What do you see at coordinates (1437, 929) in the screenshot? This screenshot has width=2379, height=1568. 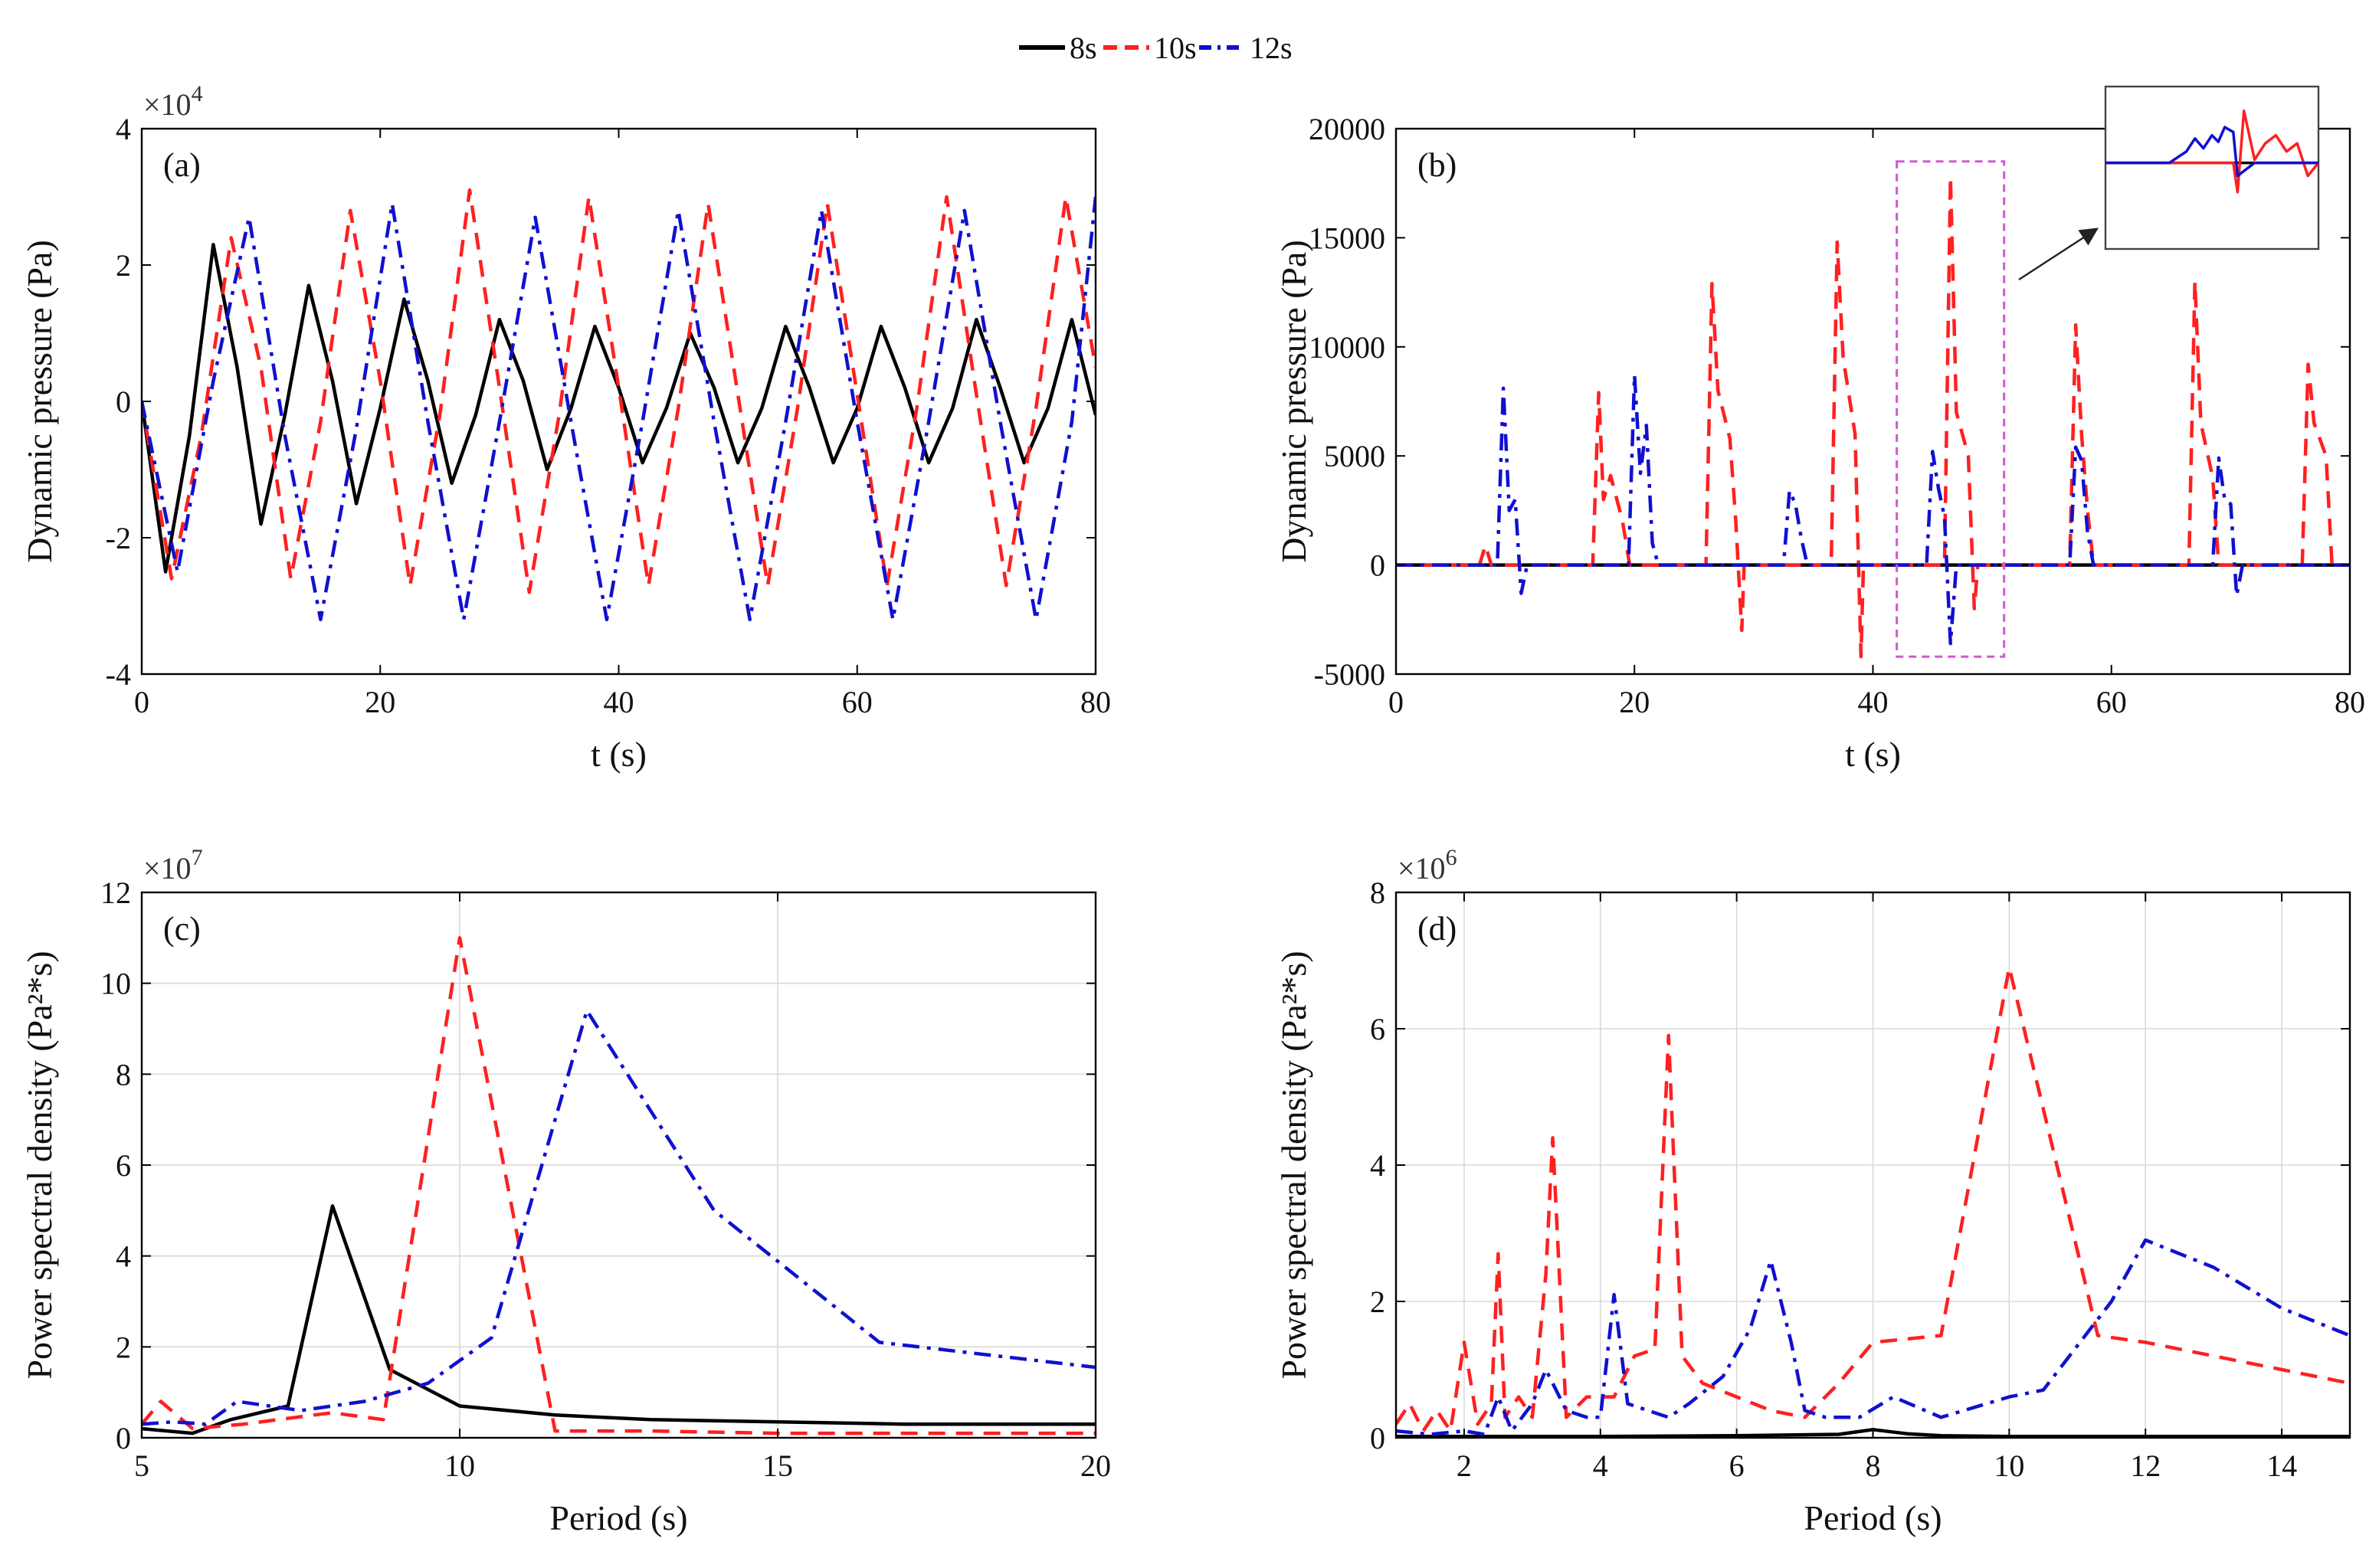 I see `panel-label: (d)` at bounding box center [1437, 929].